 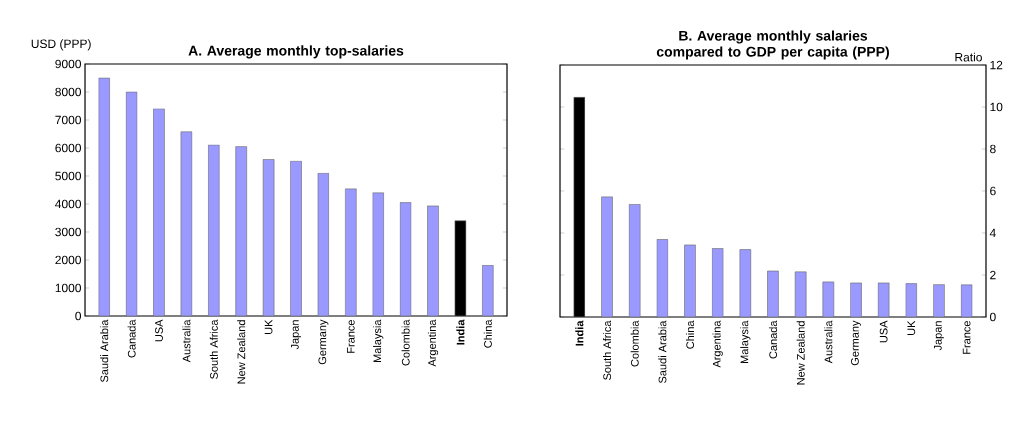 What do you see at coordinates (992, 233) in the screenshot?
I see `y-tick-label: 4` at bounding box center [992, 233].